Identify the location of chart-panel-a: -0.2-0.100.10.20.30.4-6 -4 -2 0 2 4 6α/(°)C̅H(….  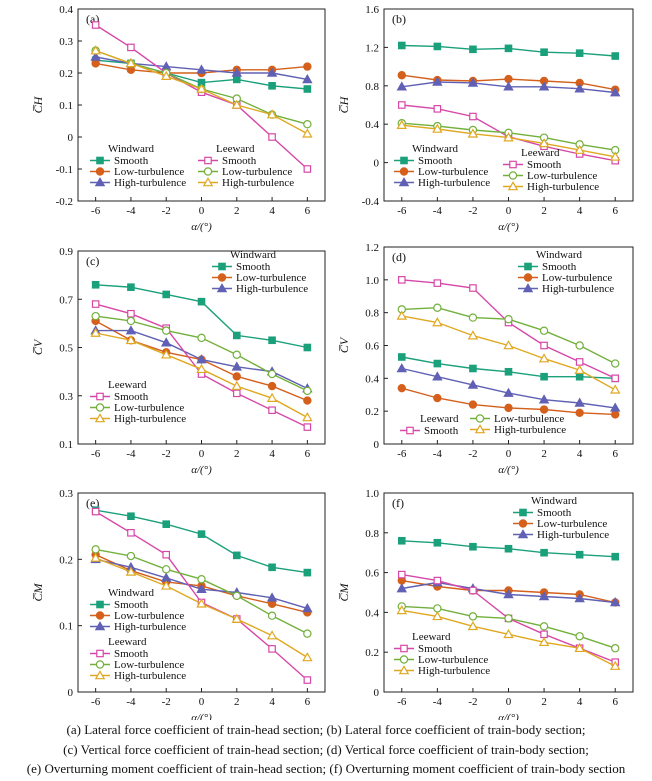
(178, 118).